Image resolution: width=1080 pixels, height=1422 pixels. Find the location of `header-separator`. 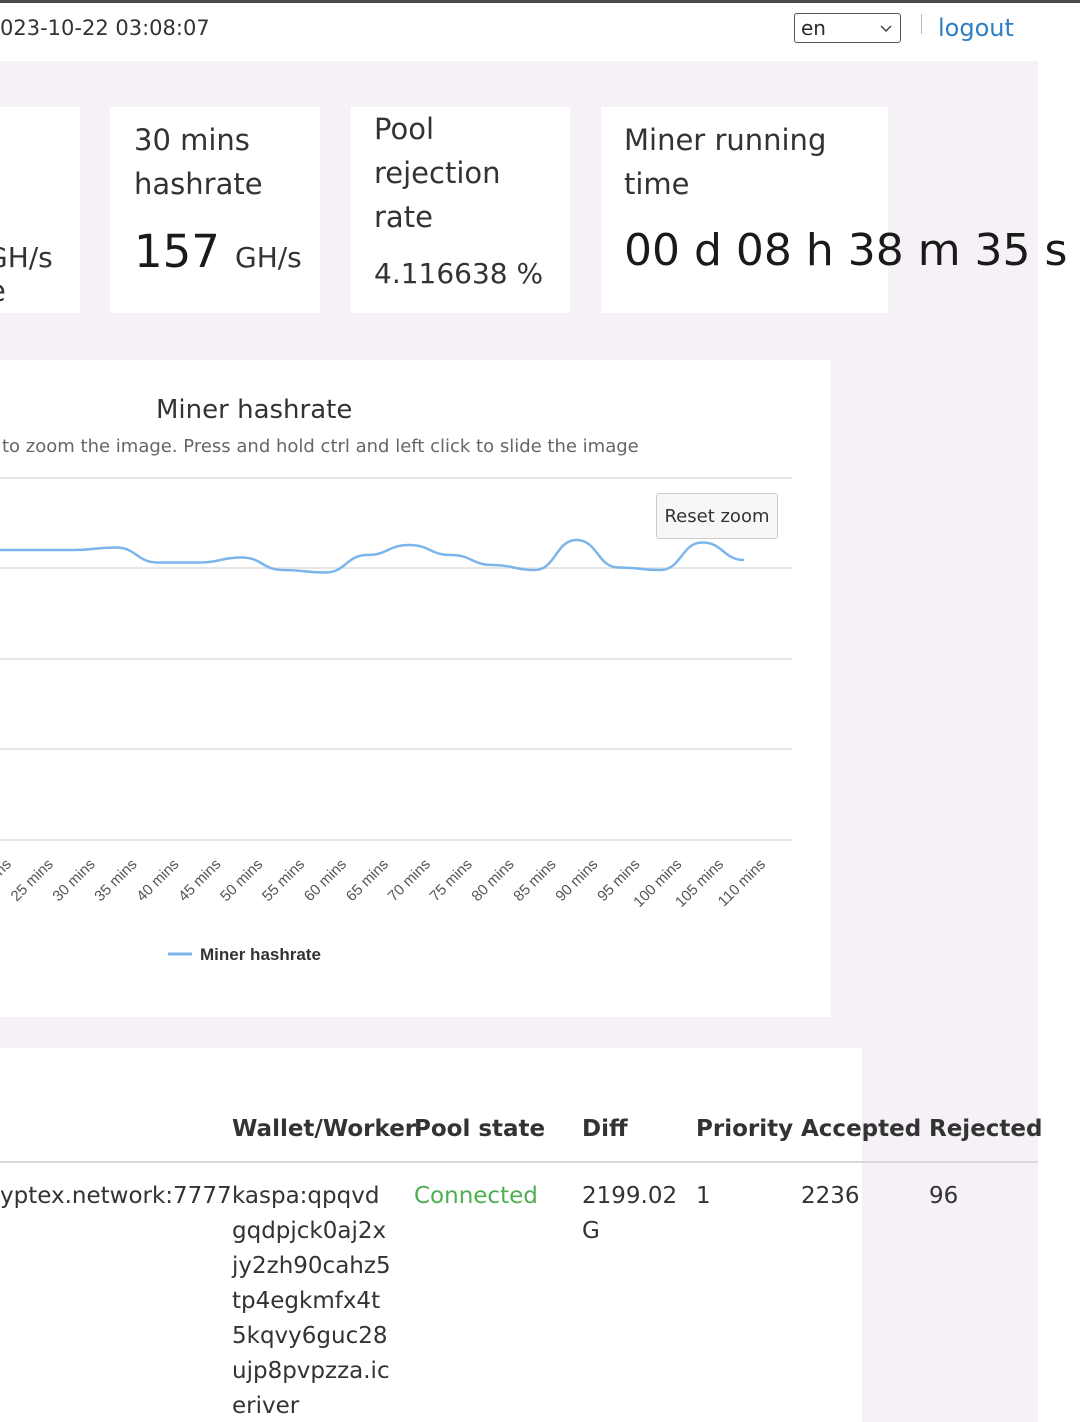

header-separator is located at coordinates (921, 24).